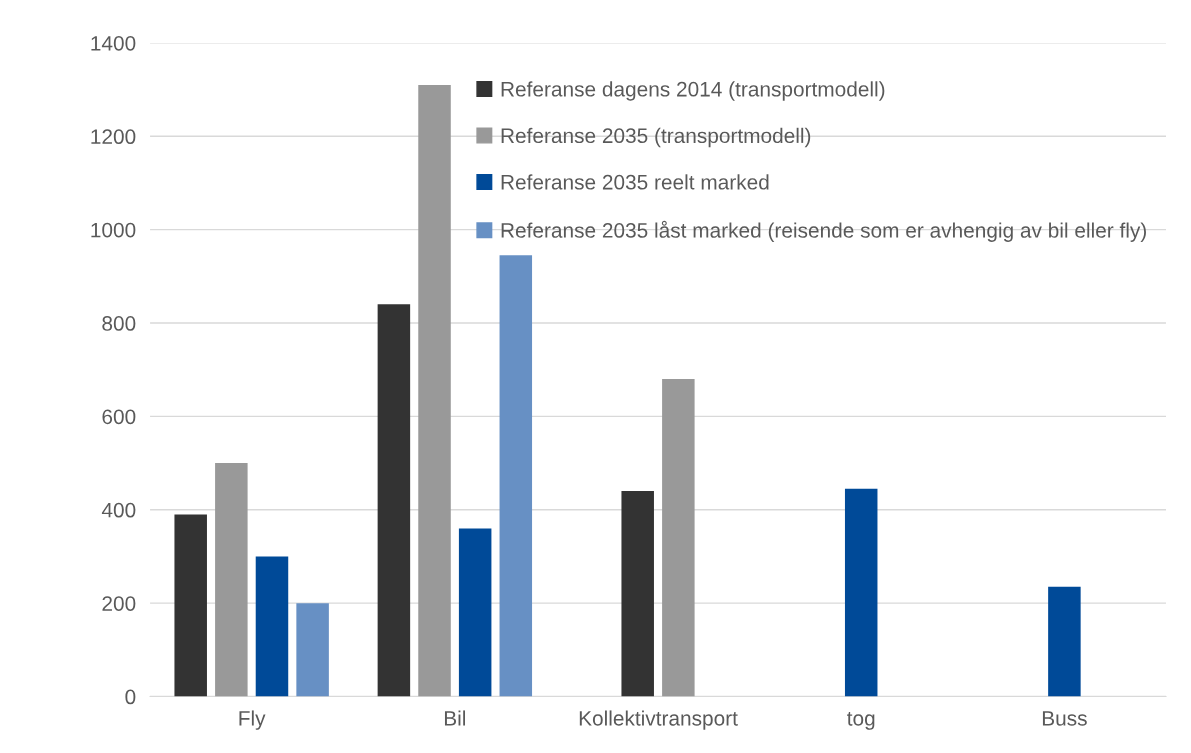 The width and height of the screenshot is (1191, 753). Describe the element at coordinates (113, 137) in the screenshot. I see `y-tick-label: 1200` at that location.